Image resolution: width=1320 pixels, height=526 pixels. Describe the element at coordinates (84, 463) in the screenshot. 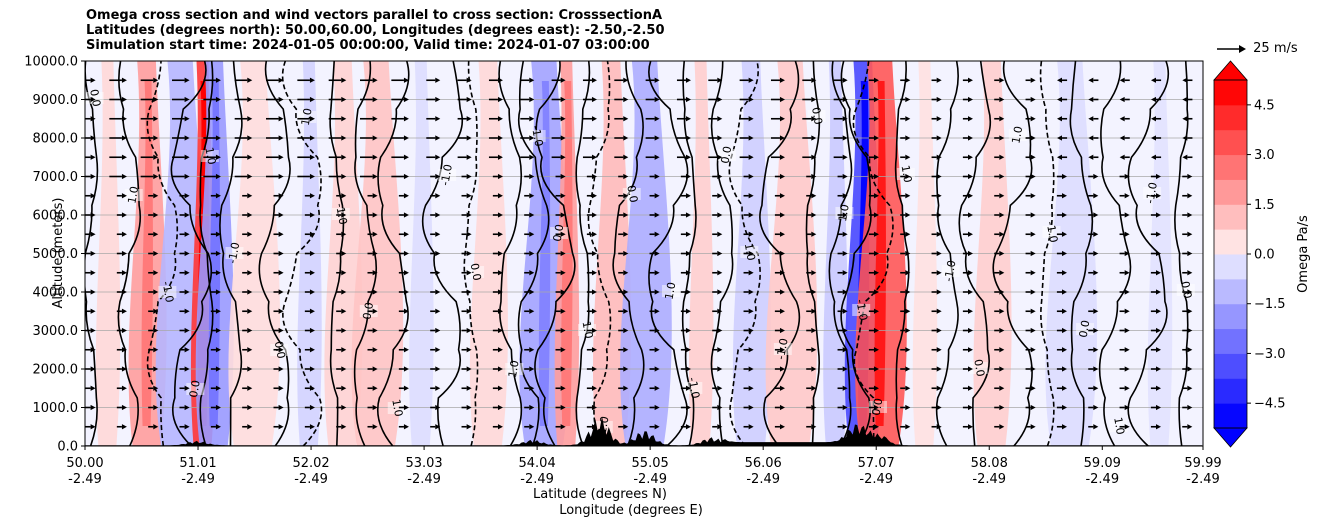

I see `x-tick-label-lat: 50.00` at that location.